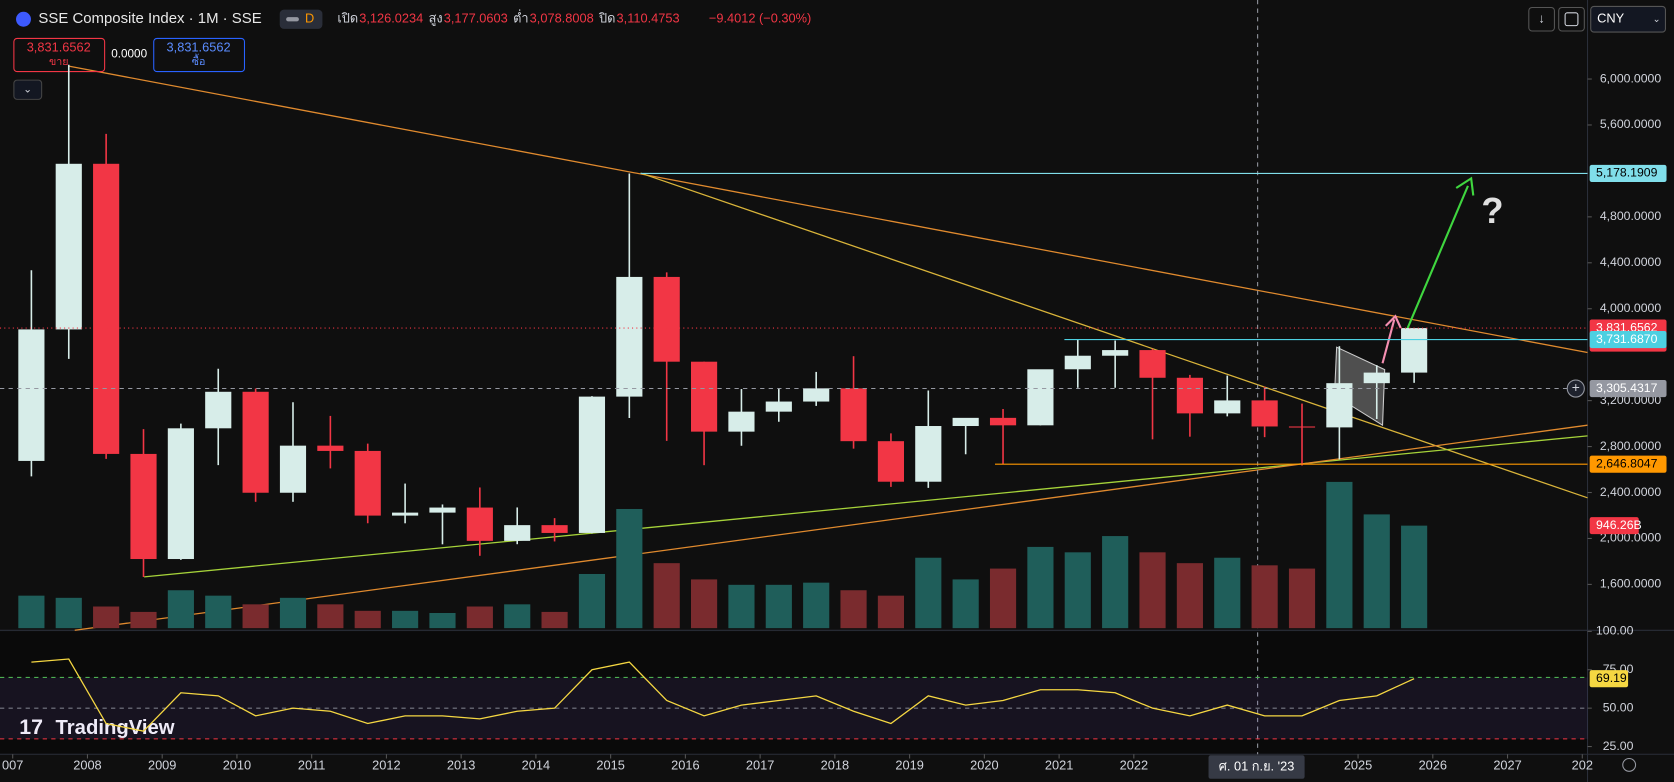 This screenshot has height=782, width=1674. Describe the element at coordinates (1611, 678) in the screenshot. I see `rsi-value-label: 69.19` at that location.